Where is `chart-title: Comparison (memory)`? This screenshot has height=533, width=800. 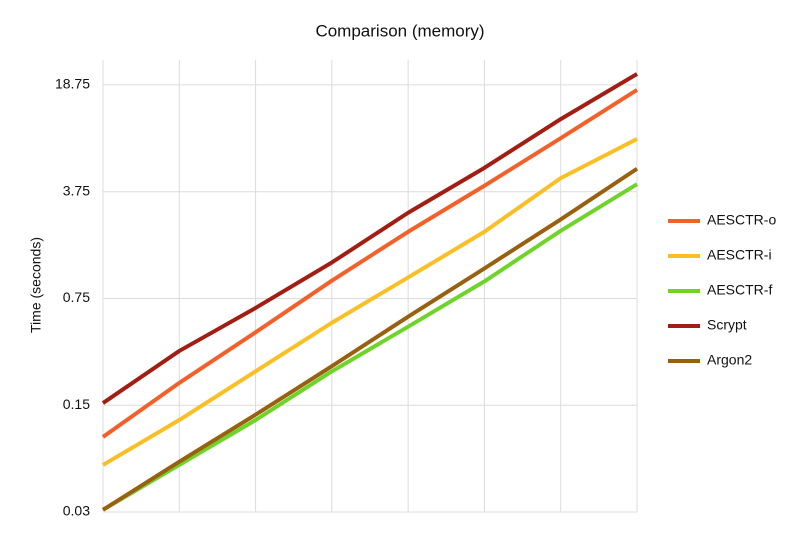 chart-title: Comparison (memory) is located at coordinates (399, 30).